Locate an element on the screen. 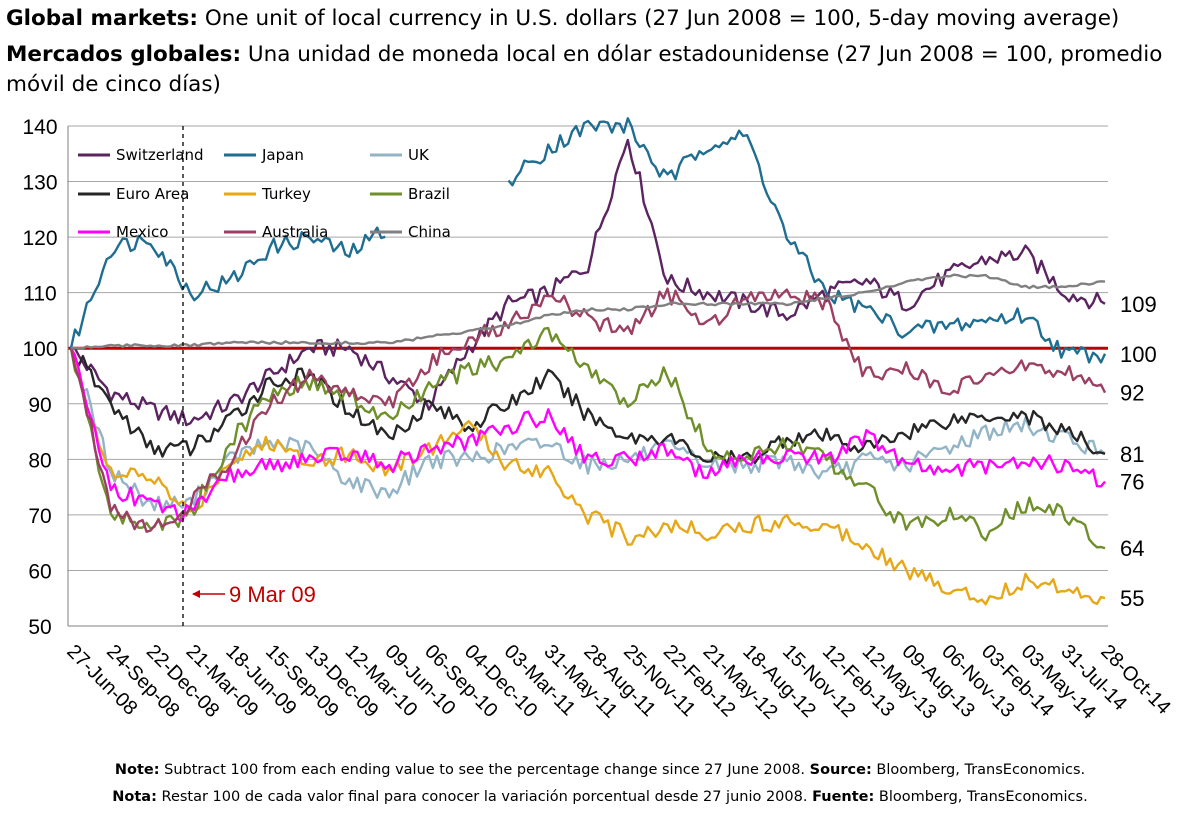 Image resolution: width=1200 pixels, height=818 pixels. end-label-turkey: 55 is located at coordinates (1132, 598).